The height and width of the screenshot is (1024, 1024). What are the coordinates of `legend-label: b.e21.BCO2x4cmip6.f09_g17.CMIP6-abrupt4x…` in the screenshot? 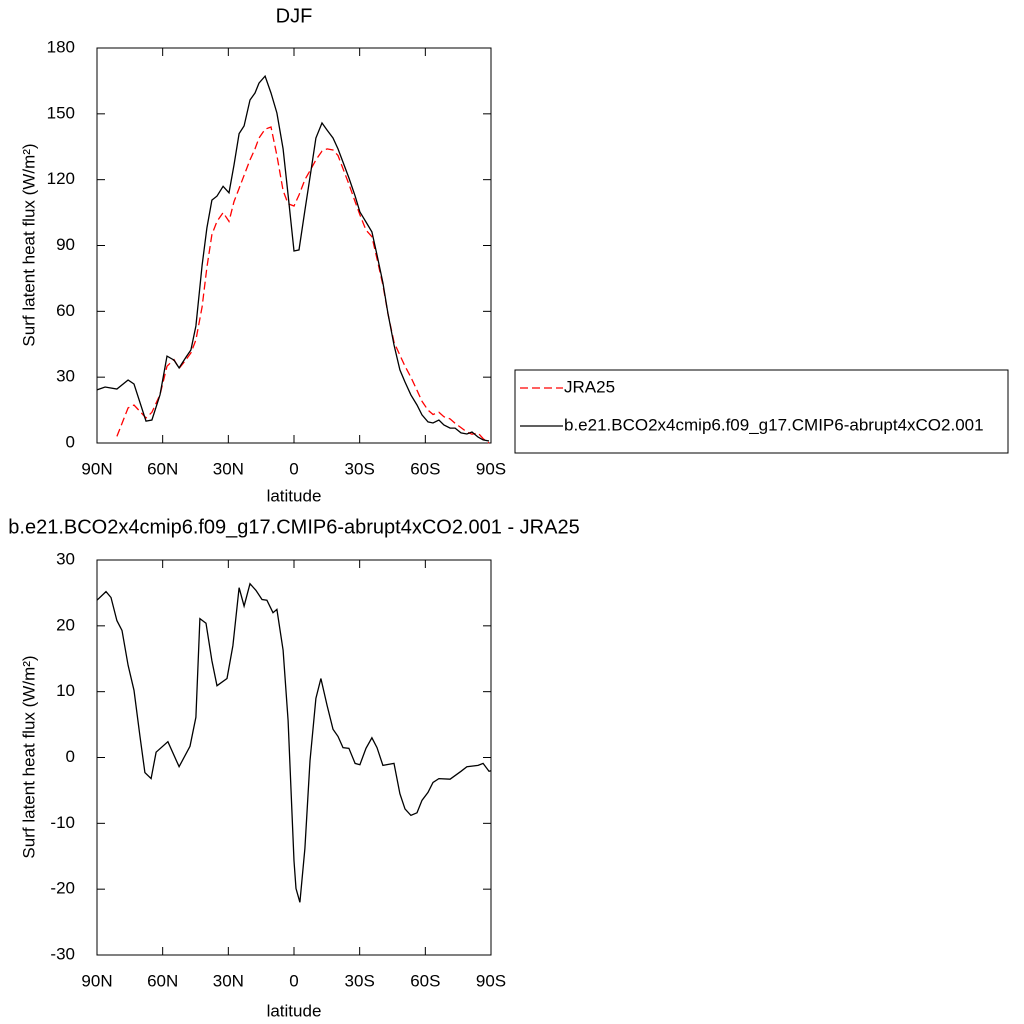 It's located at (774, 424).